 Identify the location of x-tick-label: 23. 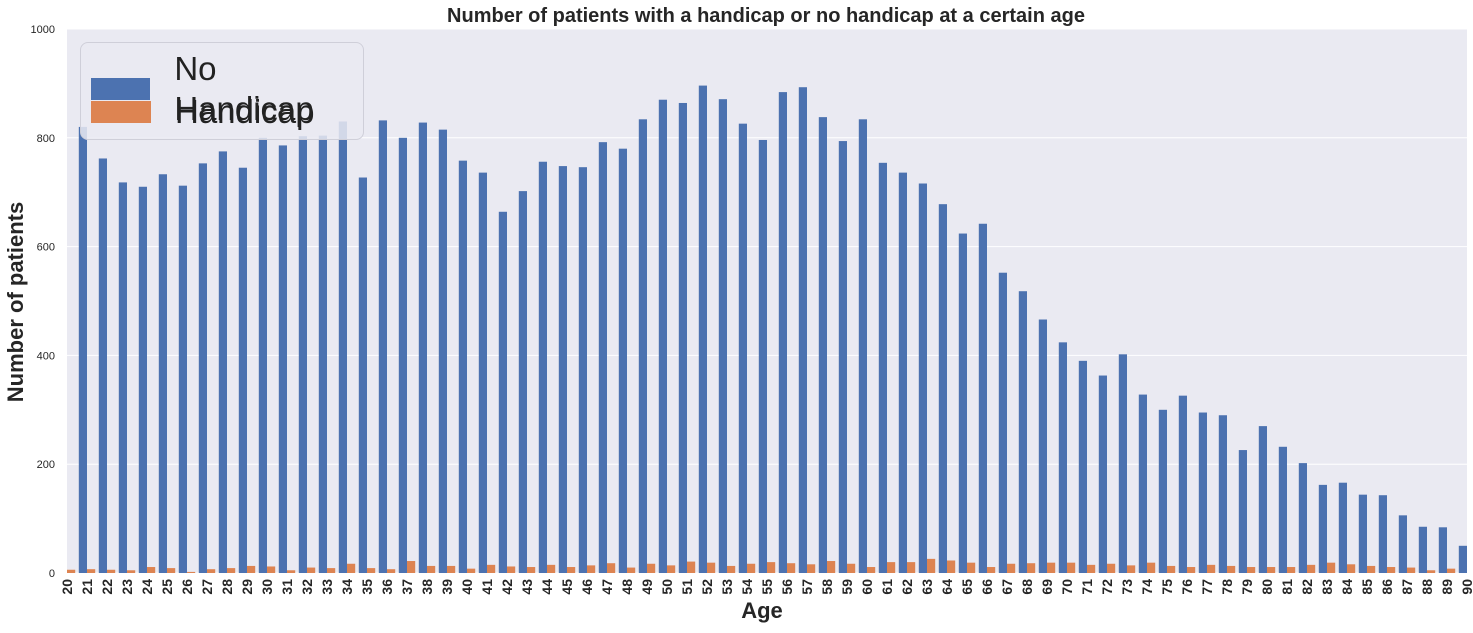
(127, 587).